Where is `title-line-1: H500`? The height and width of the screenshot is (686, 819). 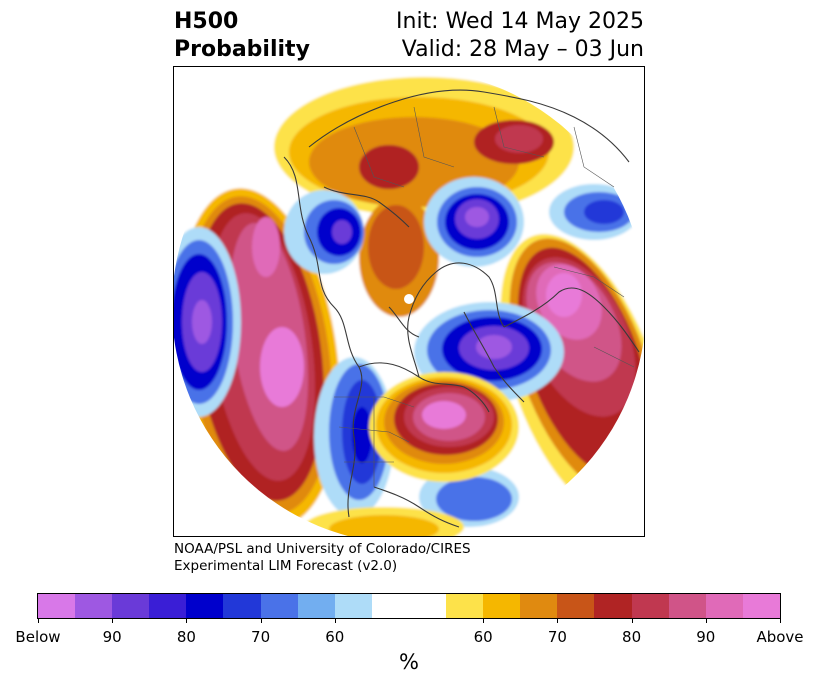 title-line-1: H500 is located at coordinates (206, 21).